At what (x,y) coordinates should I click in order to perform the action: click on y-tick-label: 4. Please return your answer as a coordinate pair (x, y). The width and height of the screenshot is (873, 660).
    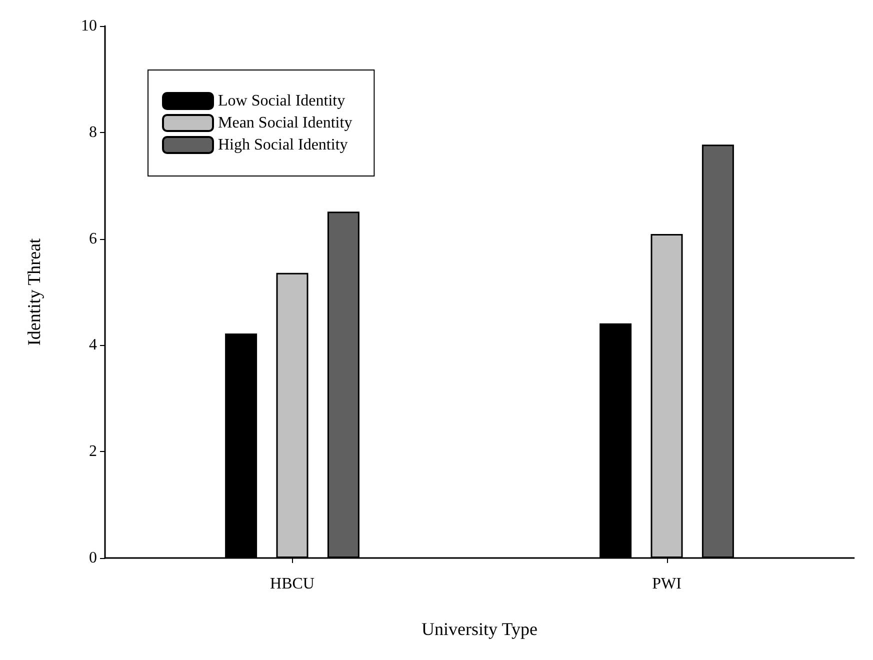
    Looking at the image, I should click on (93, 345).